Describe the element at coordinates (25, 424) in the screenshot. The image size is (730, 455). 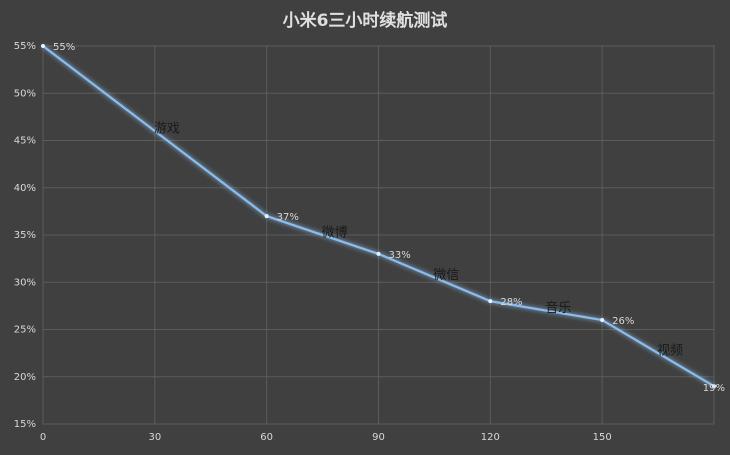
I see `y-tick-label: 15%` at that location.